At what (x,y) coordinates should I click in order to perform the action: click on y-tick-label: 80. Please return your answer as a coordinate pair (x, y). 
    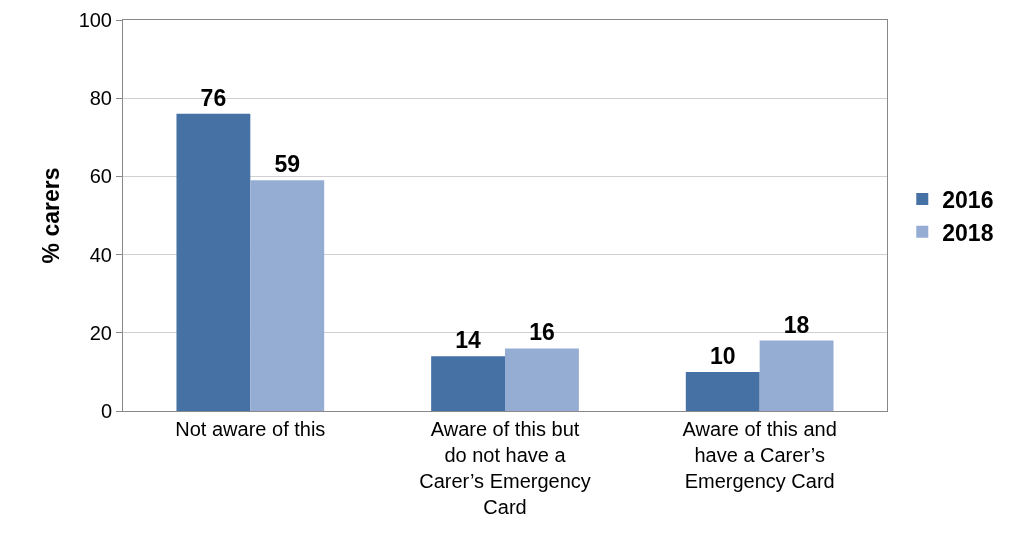
    Looking at the image, I should click on (100, 98).